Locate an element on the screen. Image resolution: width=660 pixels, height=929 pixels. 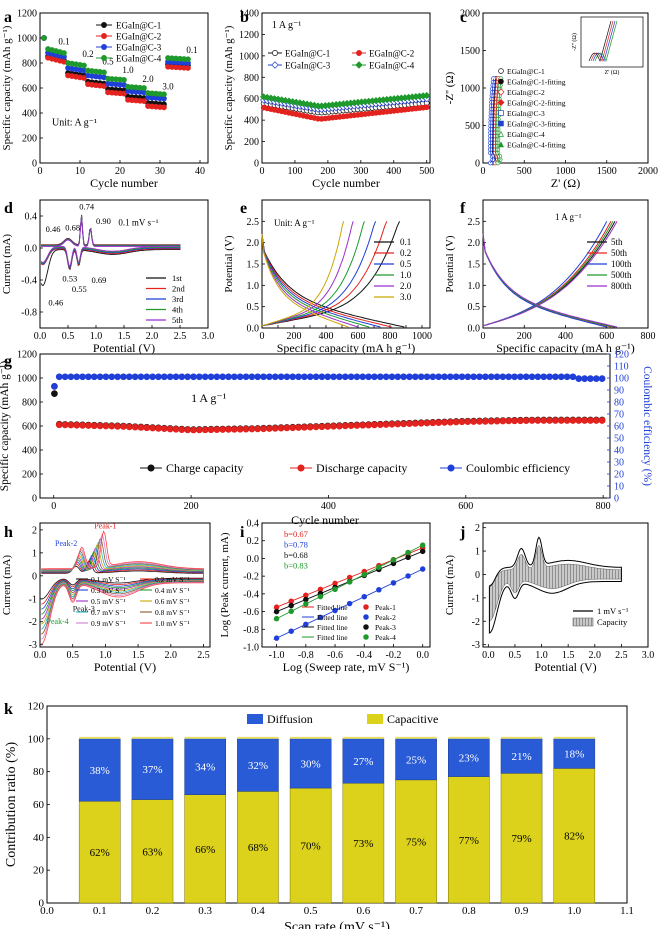
peak-label: 0.90 is located at coordinates (103, 221).